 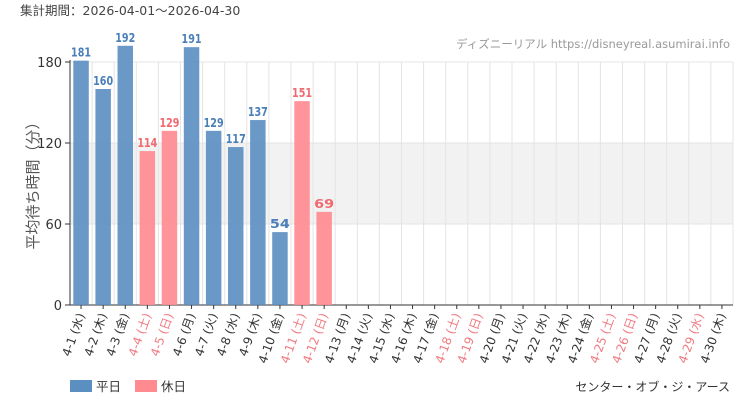 I want to click on legend-label: 休日, so click(x=173, y=386).